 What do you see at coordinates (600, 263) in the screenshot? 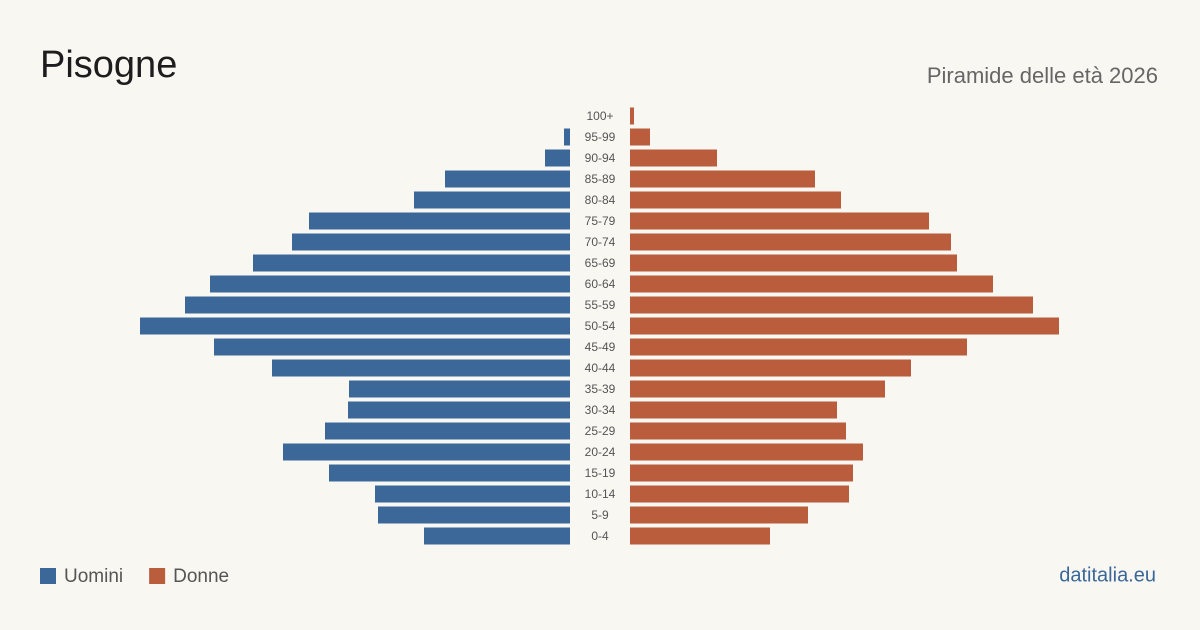
I see `age-label: 65-69` at bounding box center [600, 263].